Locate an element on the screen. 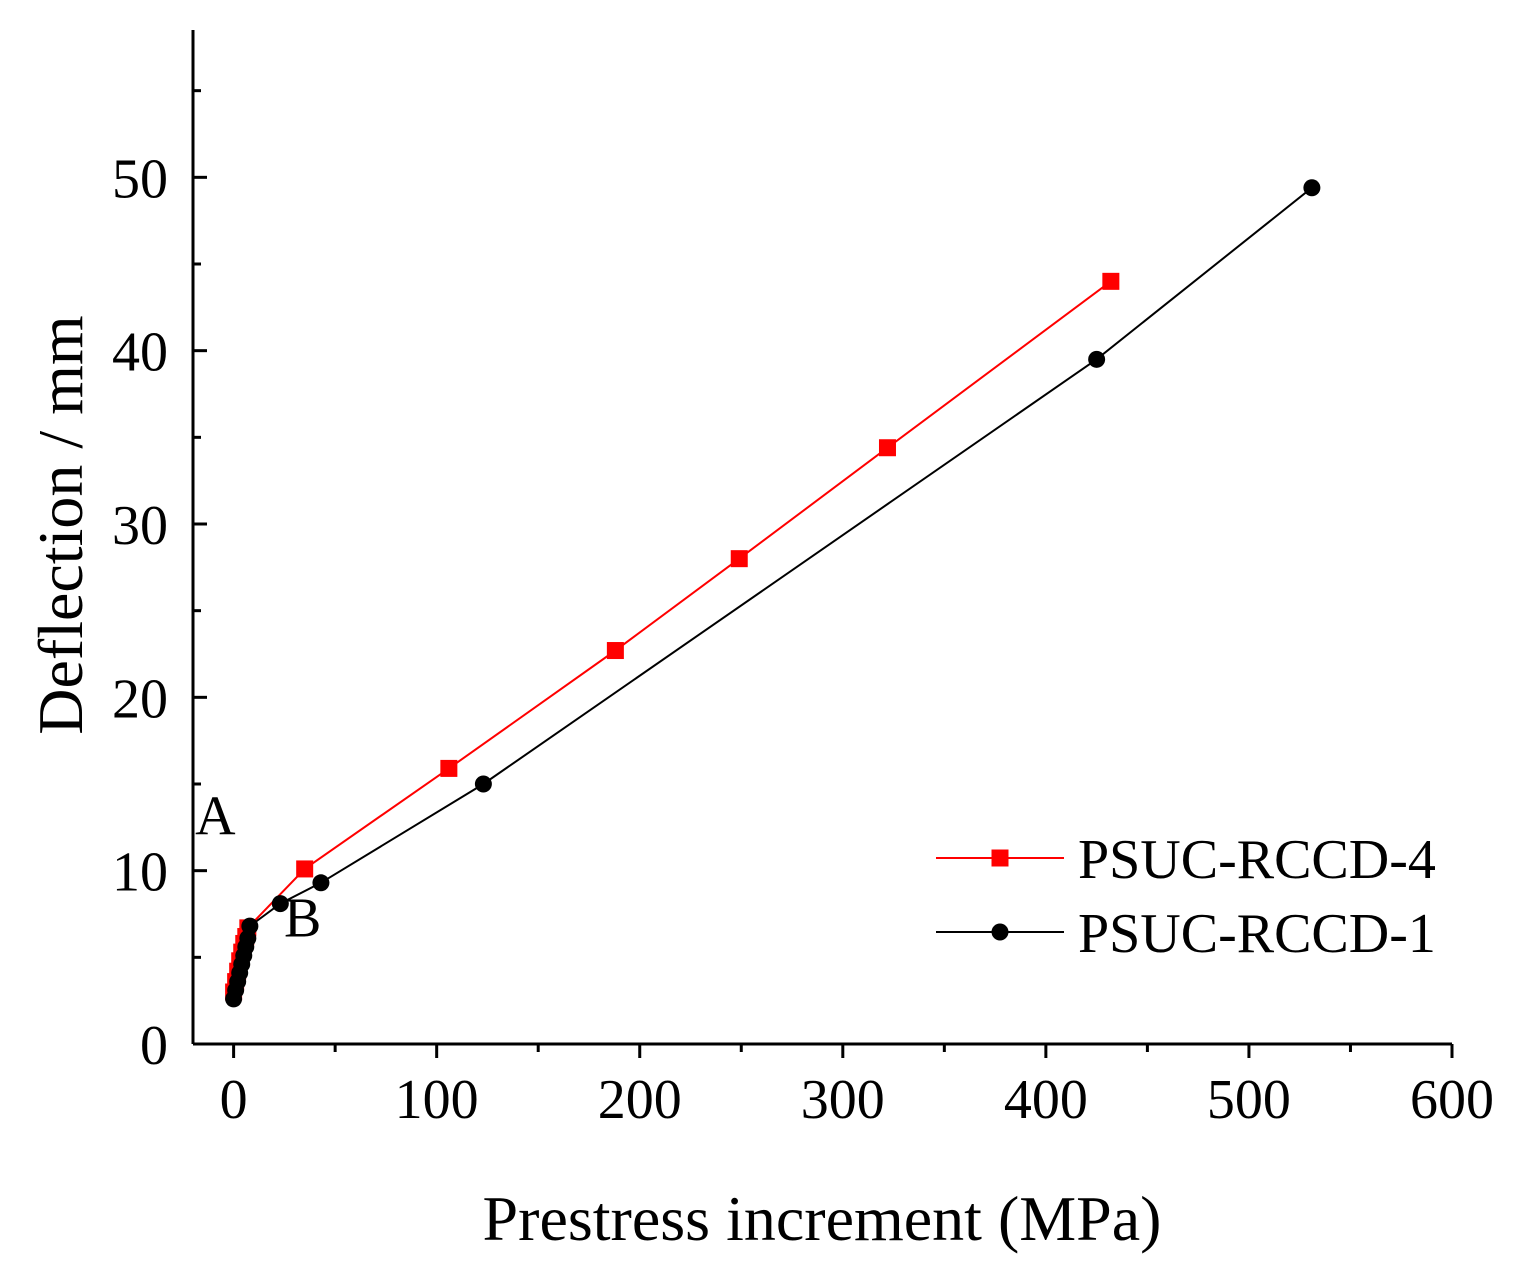 Image resolution: width=1533 pixels, height=1277 pixels. legend: PSUC-RCCD-4 PSUC-RCCD-1 is located at coordinates (1186, 897).